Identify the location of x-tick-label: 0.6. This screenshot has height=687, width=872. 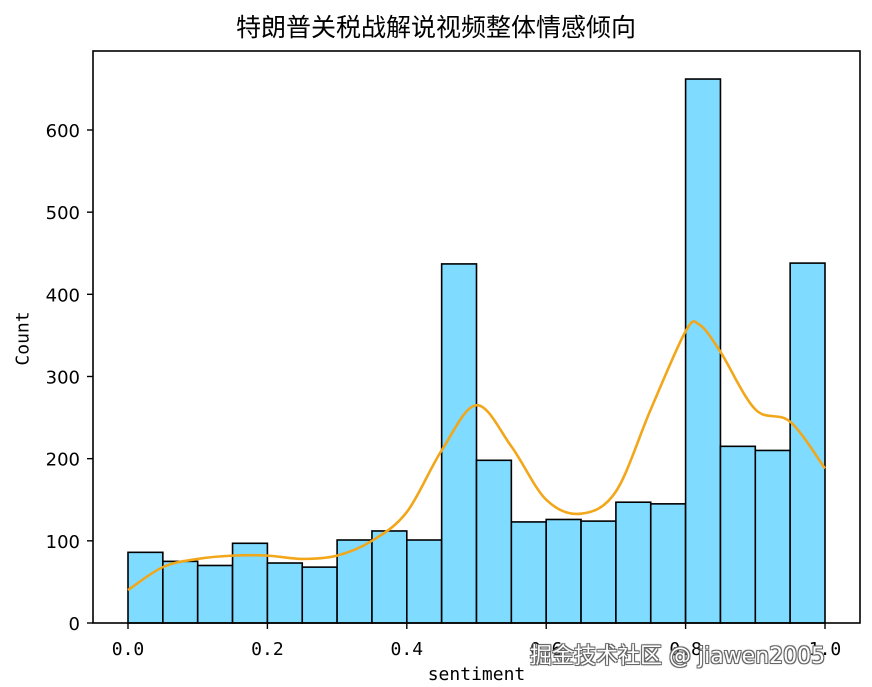
(546, 649).